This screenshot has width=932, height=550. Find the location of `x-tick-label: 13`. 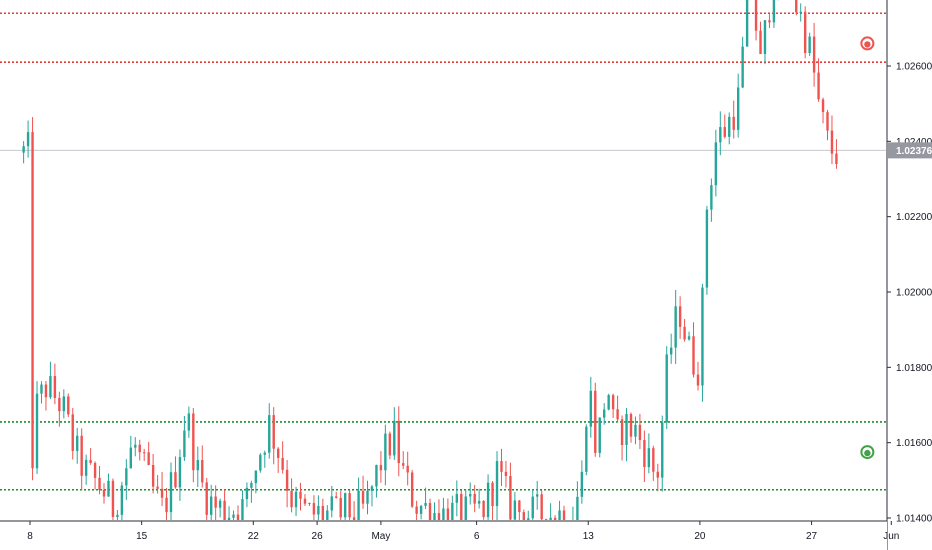

x-tick-label: 13 is located at coordinates (589, 536).